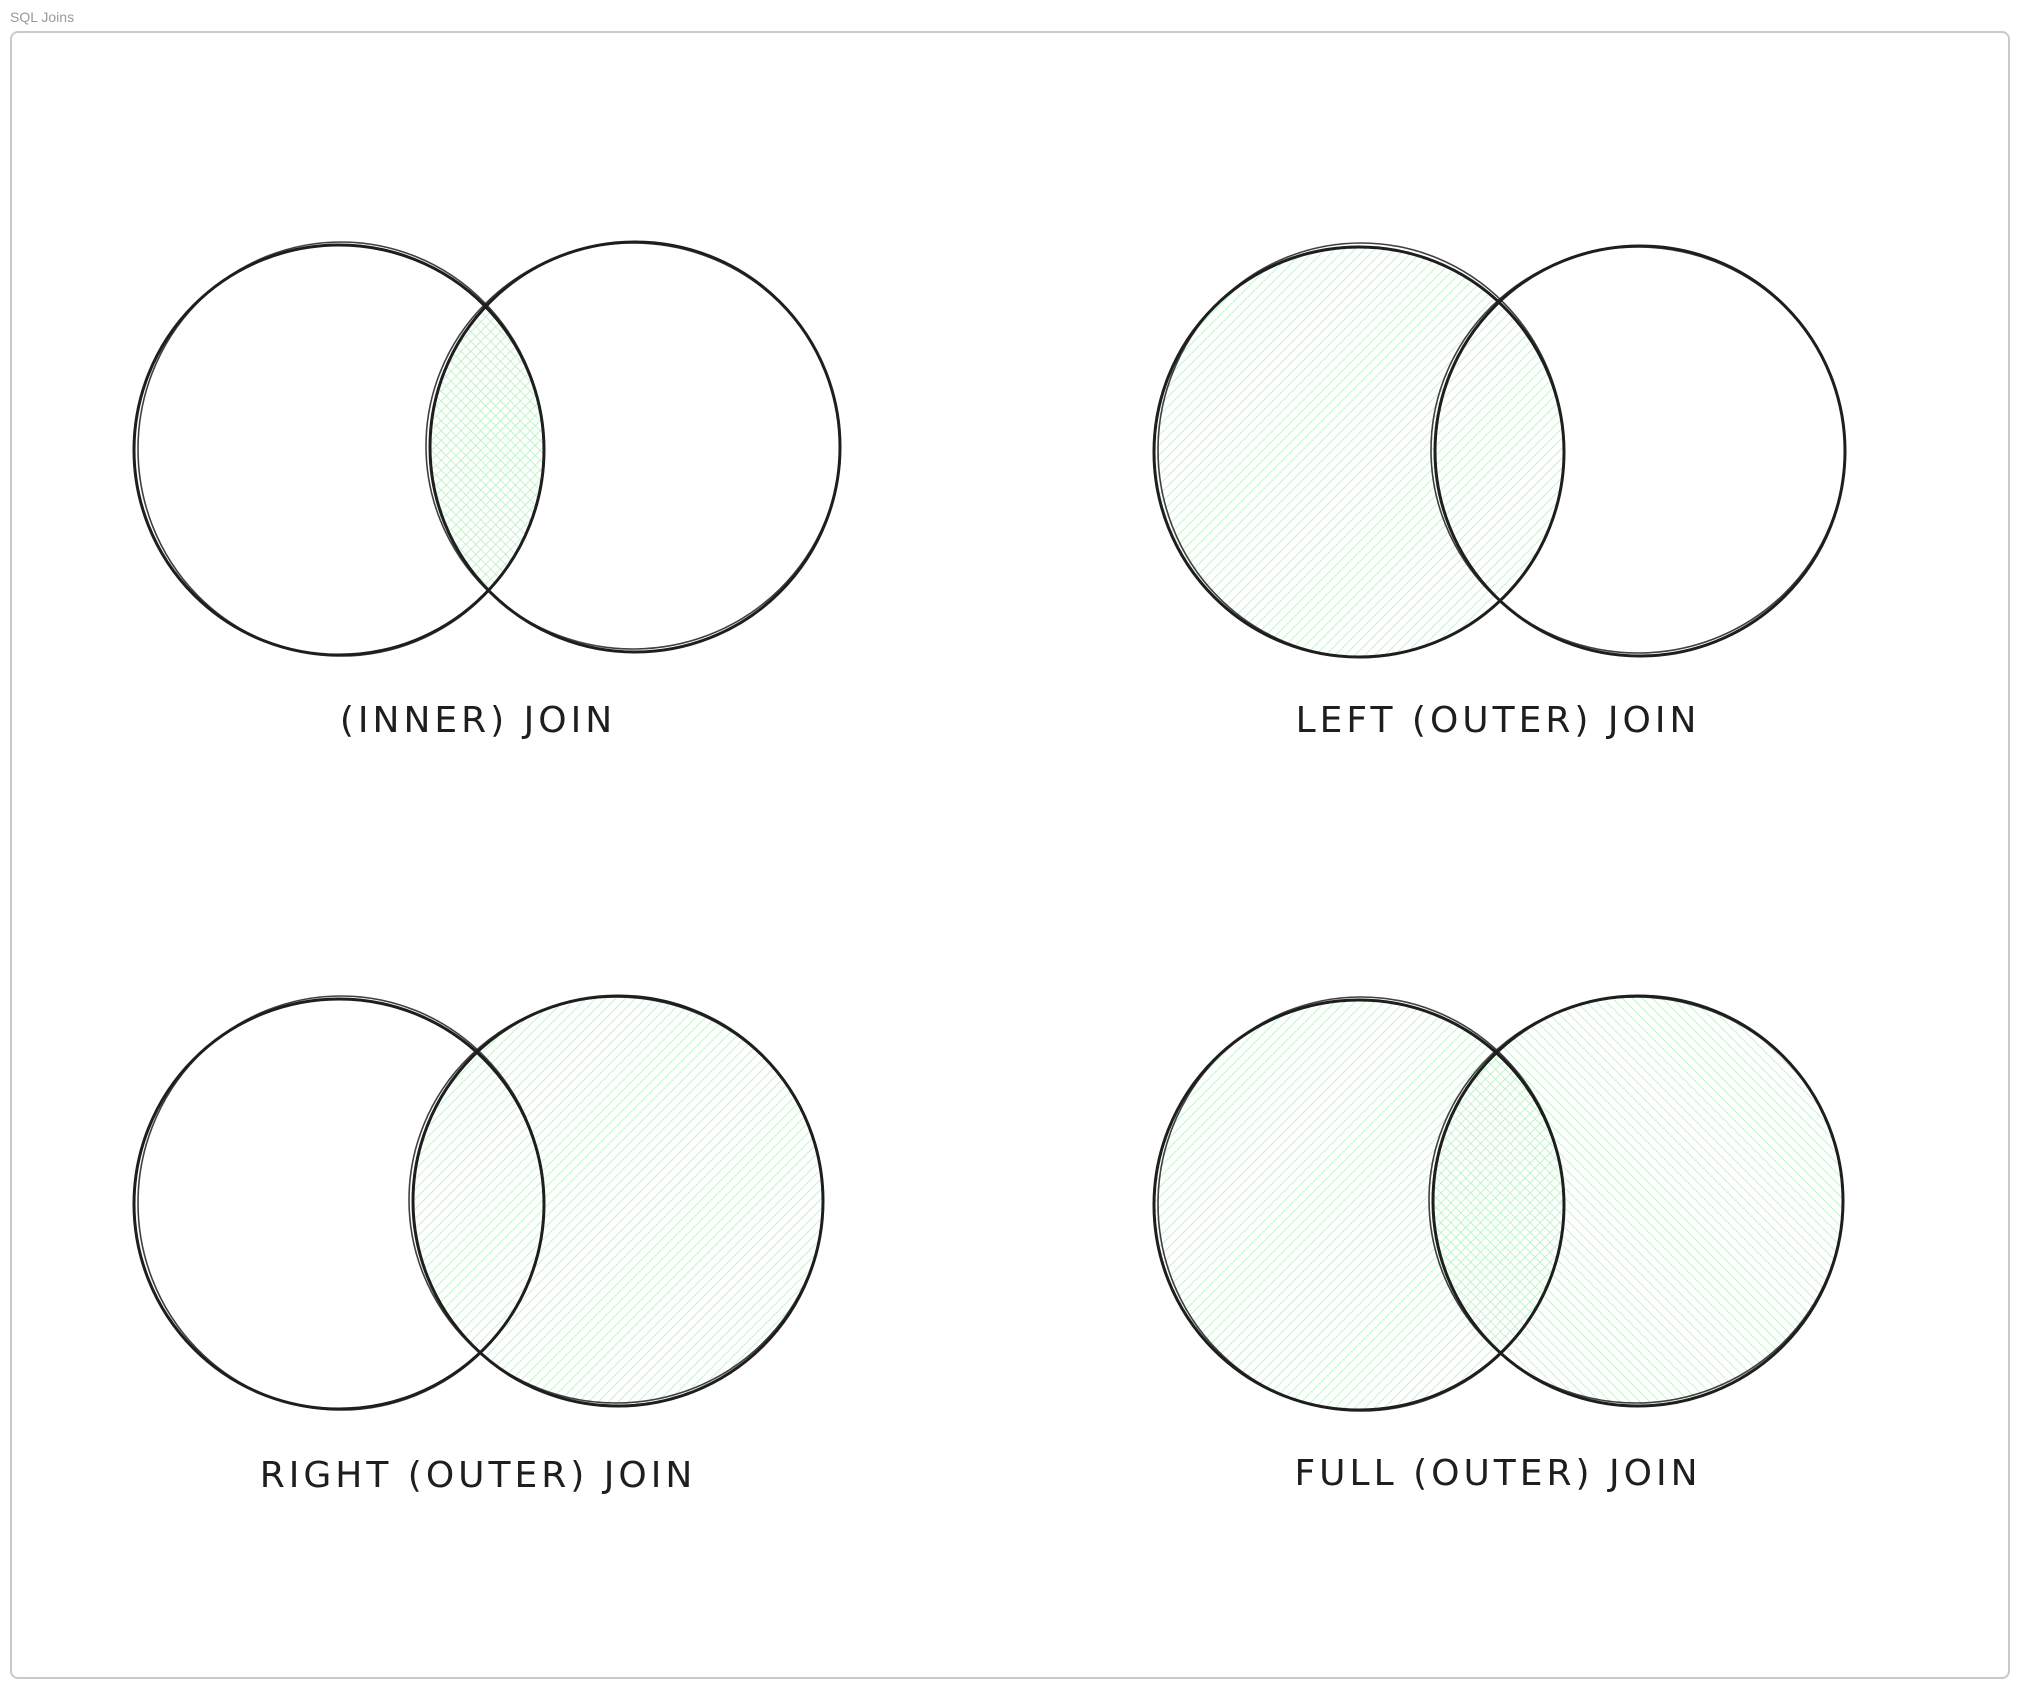 The width and height of the screenshot is (2022, 1688). What do you see at coordinates (42, 17) in the screenshot?
I see `frame-title: SQL Joins` at bounding box center [42, 17].